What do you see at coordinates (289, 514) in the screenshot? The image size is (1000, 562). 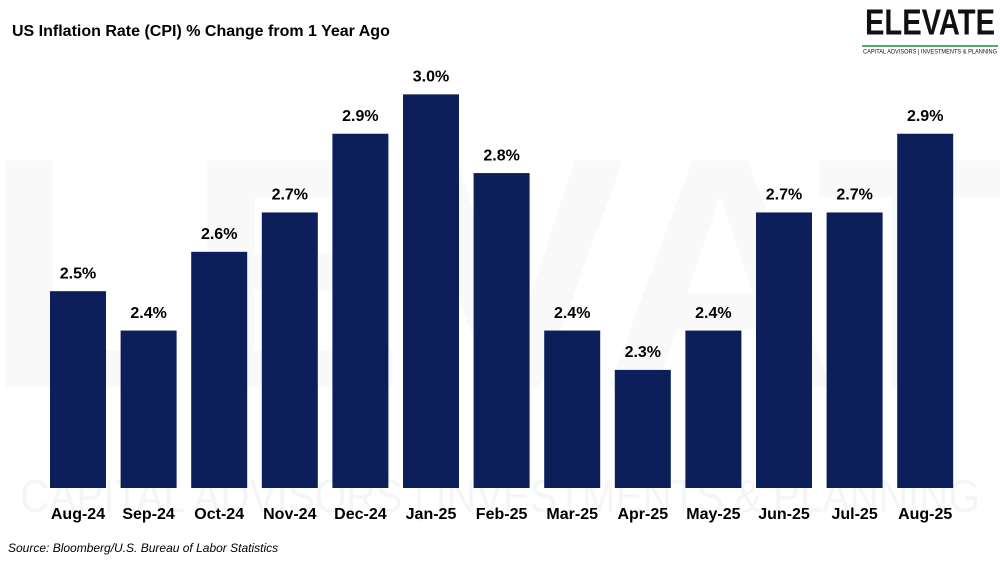 I see `x-tick-label: Nov-24` at bounding box center [289, 514].